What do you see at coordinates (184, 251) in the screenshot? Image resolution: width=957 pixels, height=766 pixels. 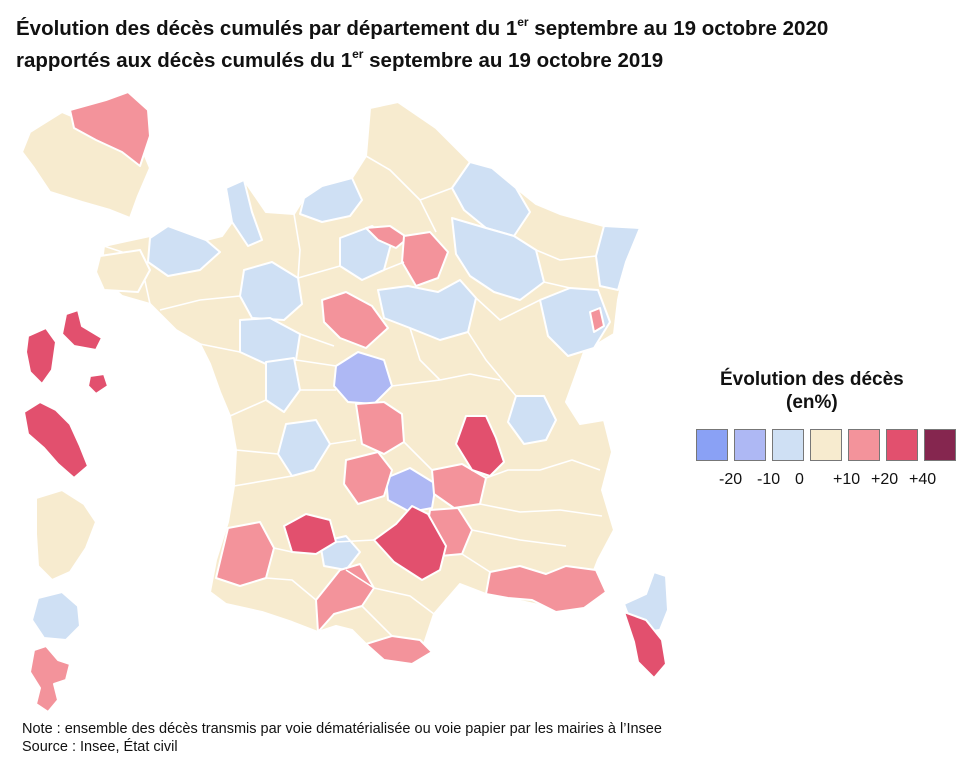 I see `dept-cotes-armor` at bounding box center [184, 251].